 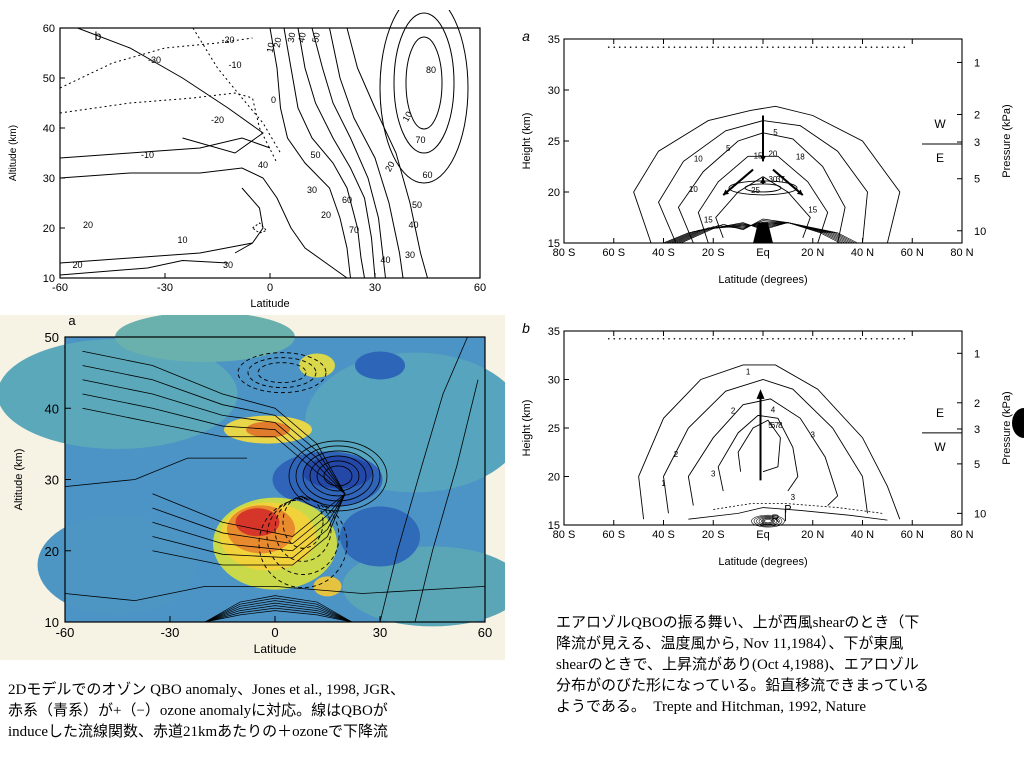 I want to click on x-tick-label: 80 S, so click(x=564, y=253).